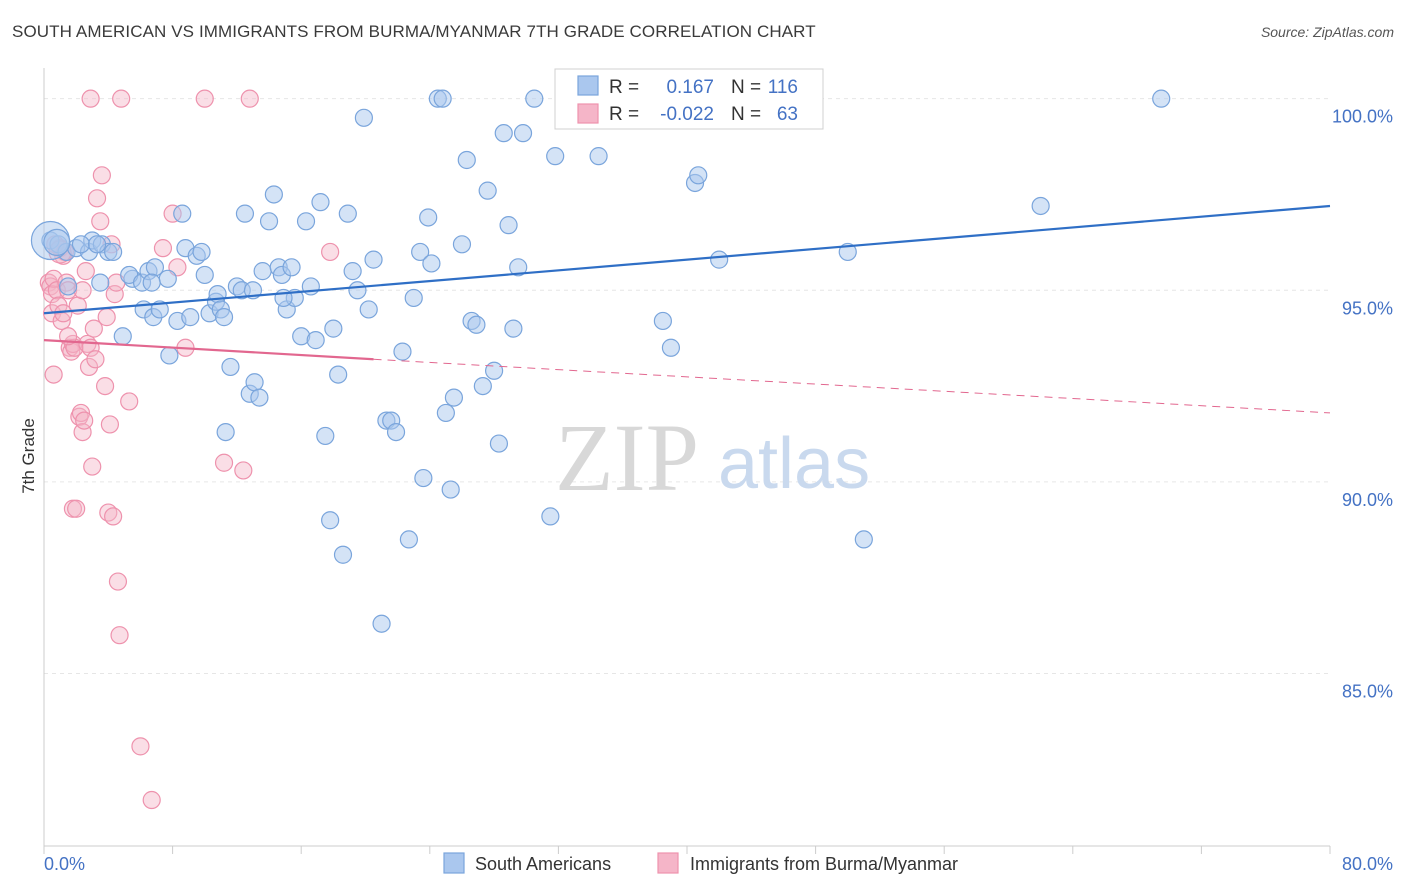 This screenshot has height=892, width=1406. Describe the element at coordinates (57, 242) in the screenshot. I see `south-americans-point-cluster` at that location.